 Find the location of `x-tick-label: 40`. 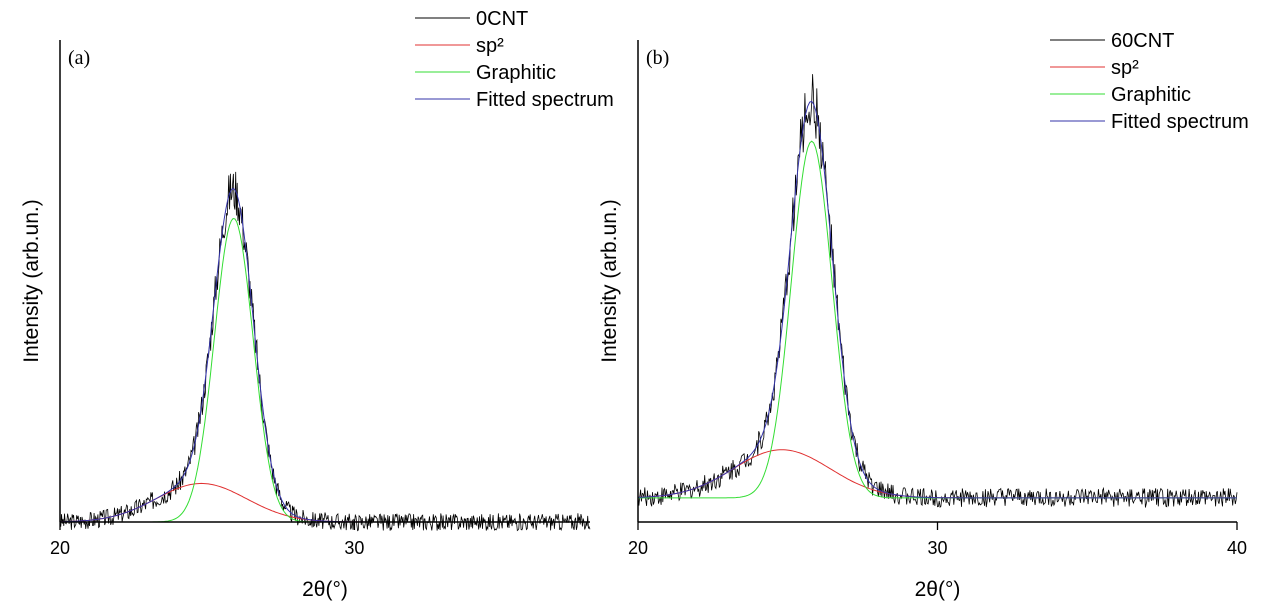

x-tick-label: 40 is located at coordinates (1237, 548).